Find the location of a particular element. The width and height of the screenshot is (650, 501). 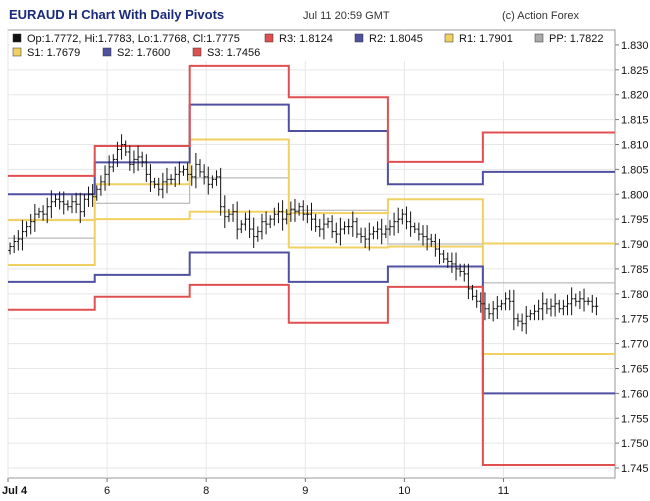

svg-text: S2: 1.7600 is located at coordinates (143, 53).